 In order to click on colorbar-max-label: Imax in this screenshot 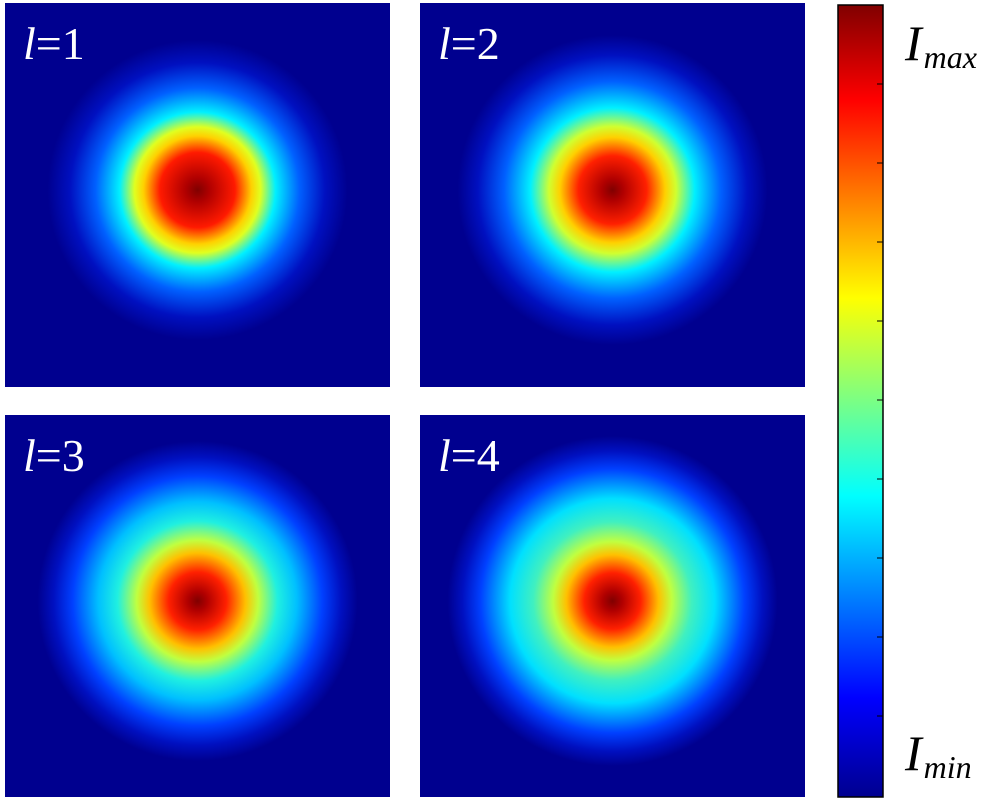, I will do `click(940, 45)`.